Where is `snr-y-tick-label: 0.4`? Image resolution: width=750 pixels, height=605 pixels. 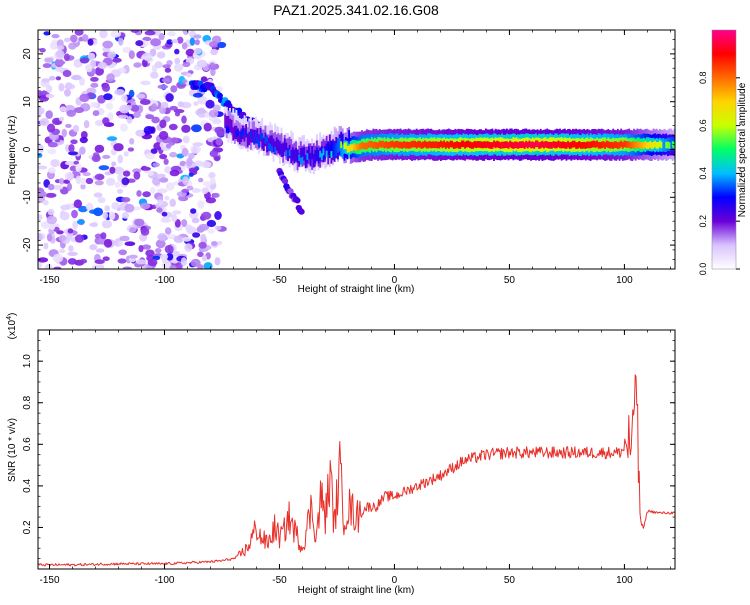 snr-y-tick-label: 0.4 is located at coordinates (27, 485).